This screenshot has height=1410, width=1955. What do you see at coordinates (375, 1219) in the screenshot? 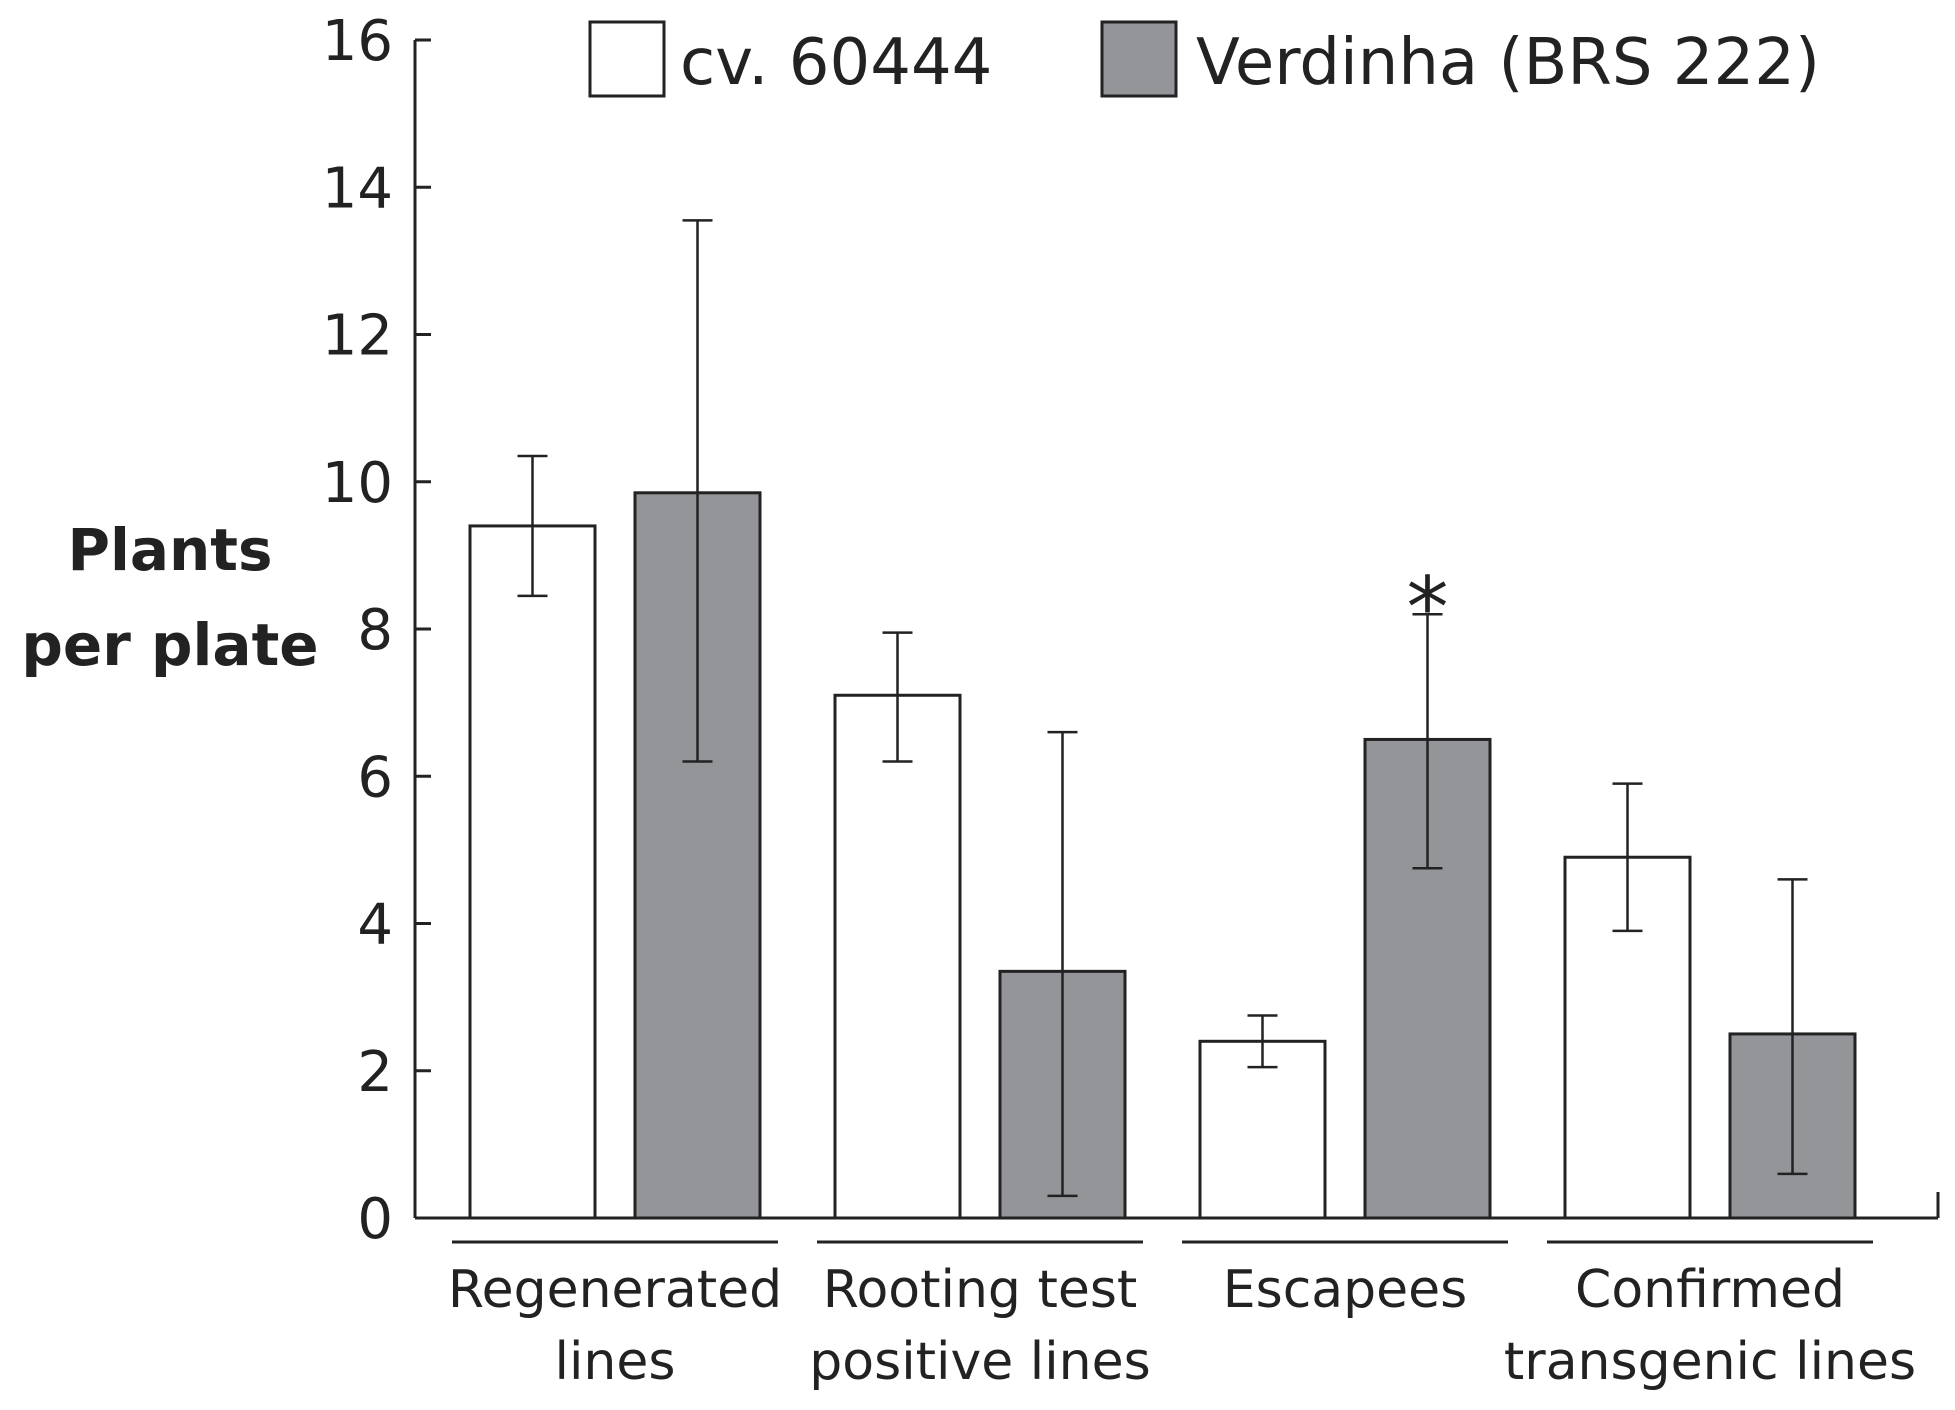
I see `y-tick-label: 0` at bounding box center [375, 1219].